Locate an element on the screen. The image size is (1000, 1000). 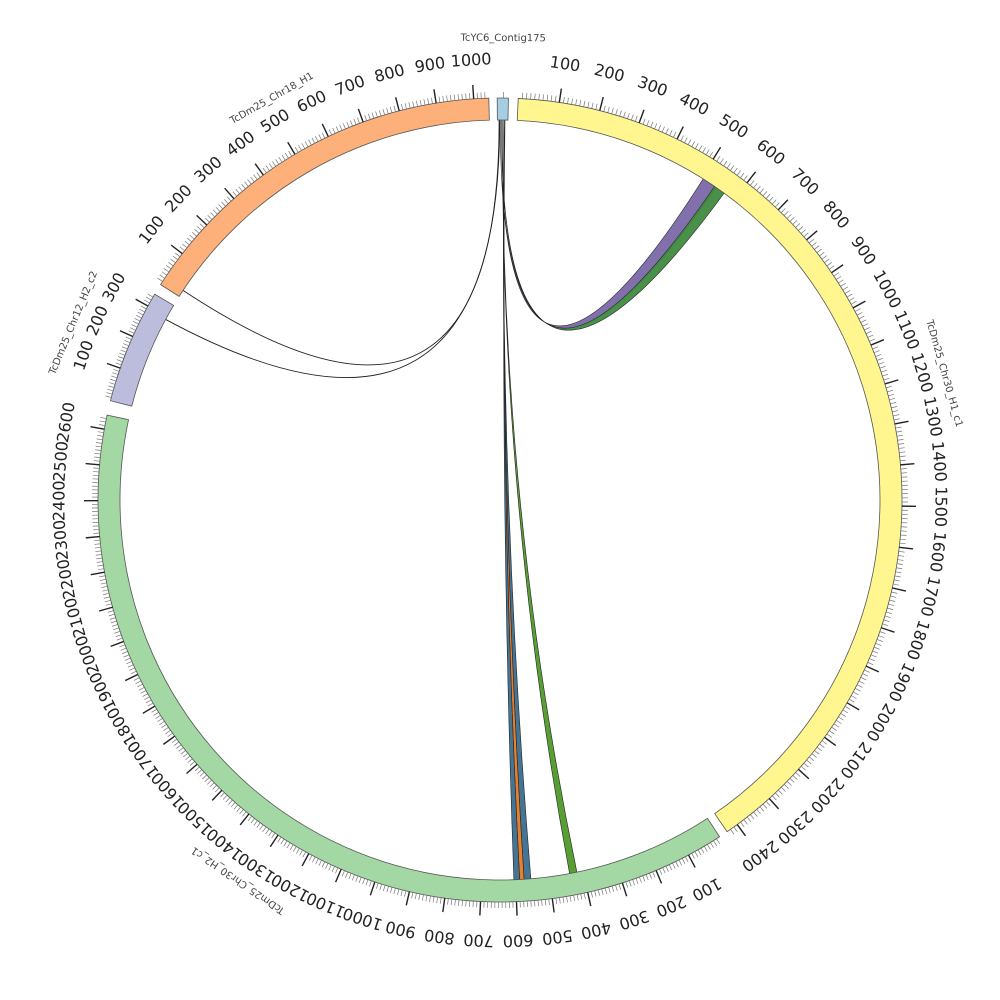
ideogram-chr18 is located at coordinates (325, 197).